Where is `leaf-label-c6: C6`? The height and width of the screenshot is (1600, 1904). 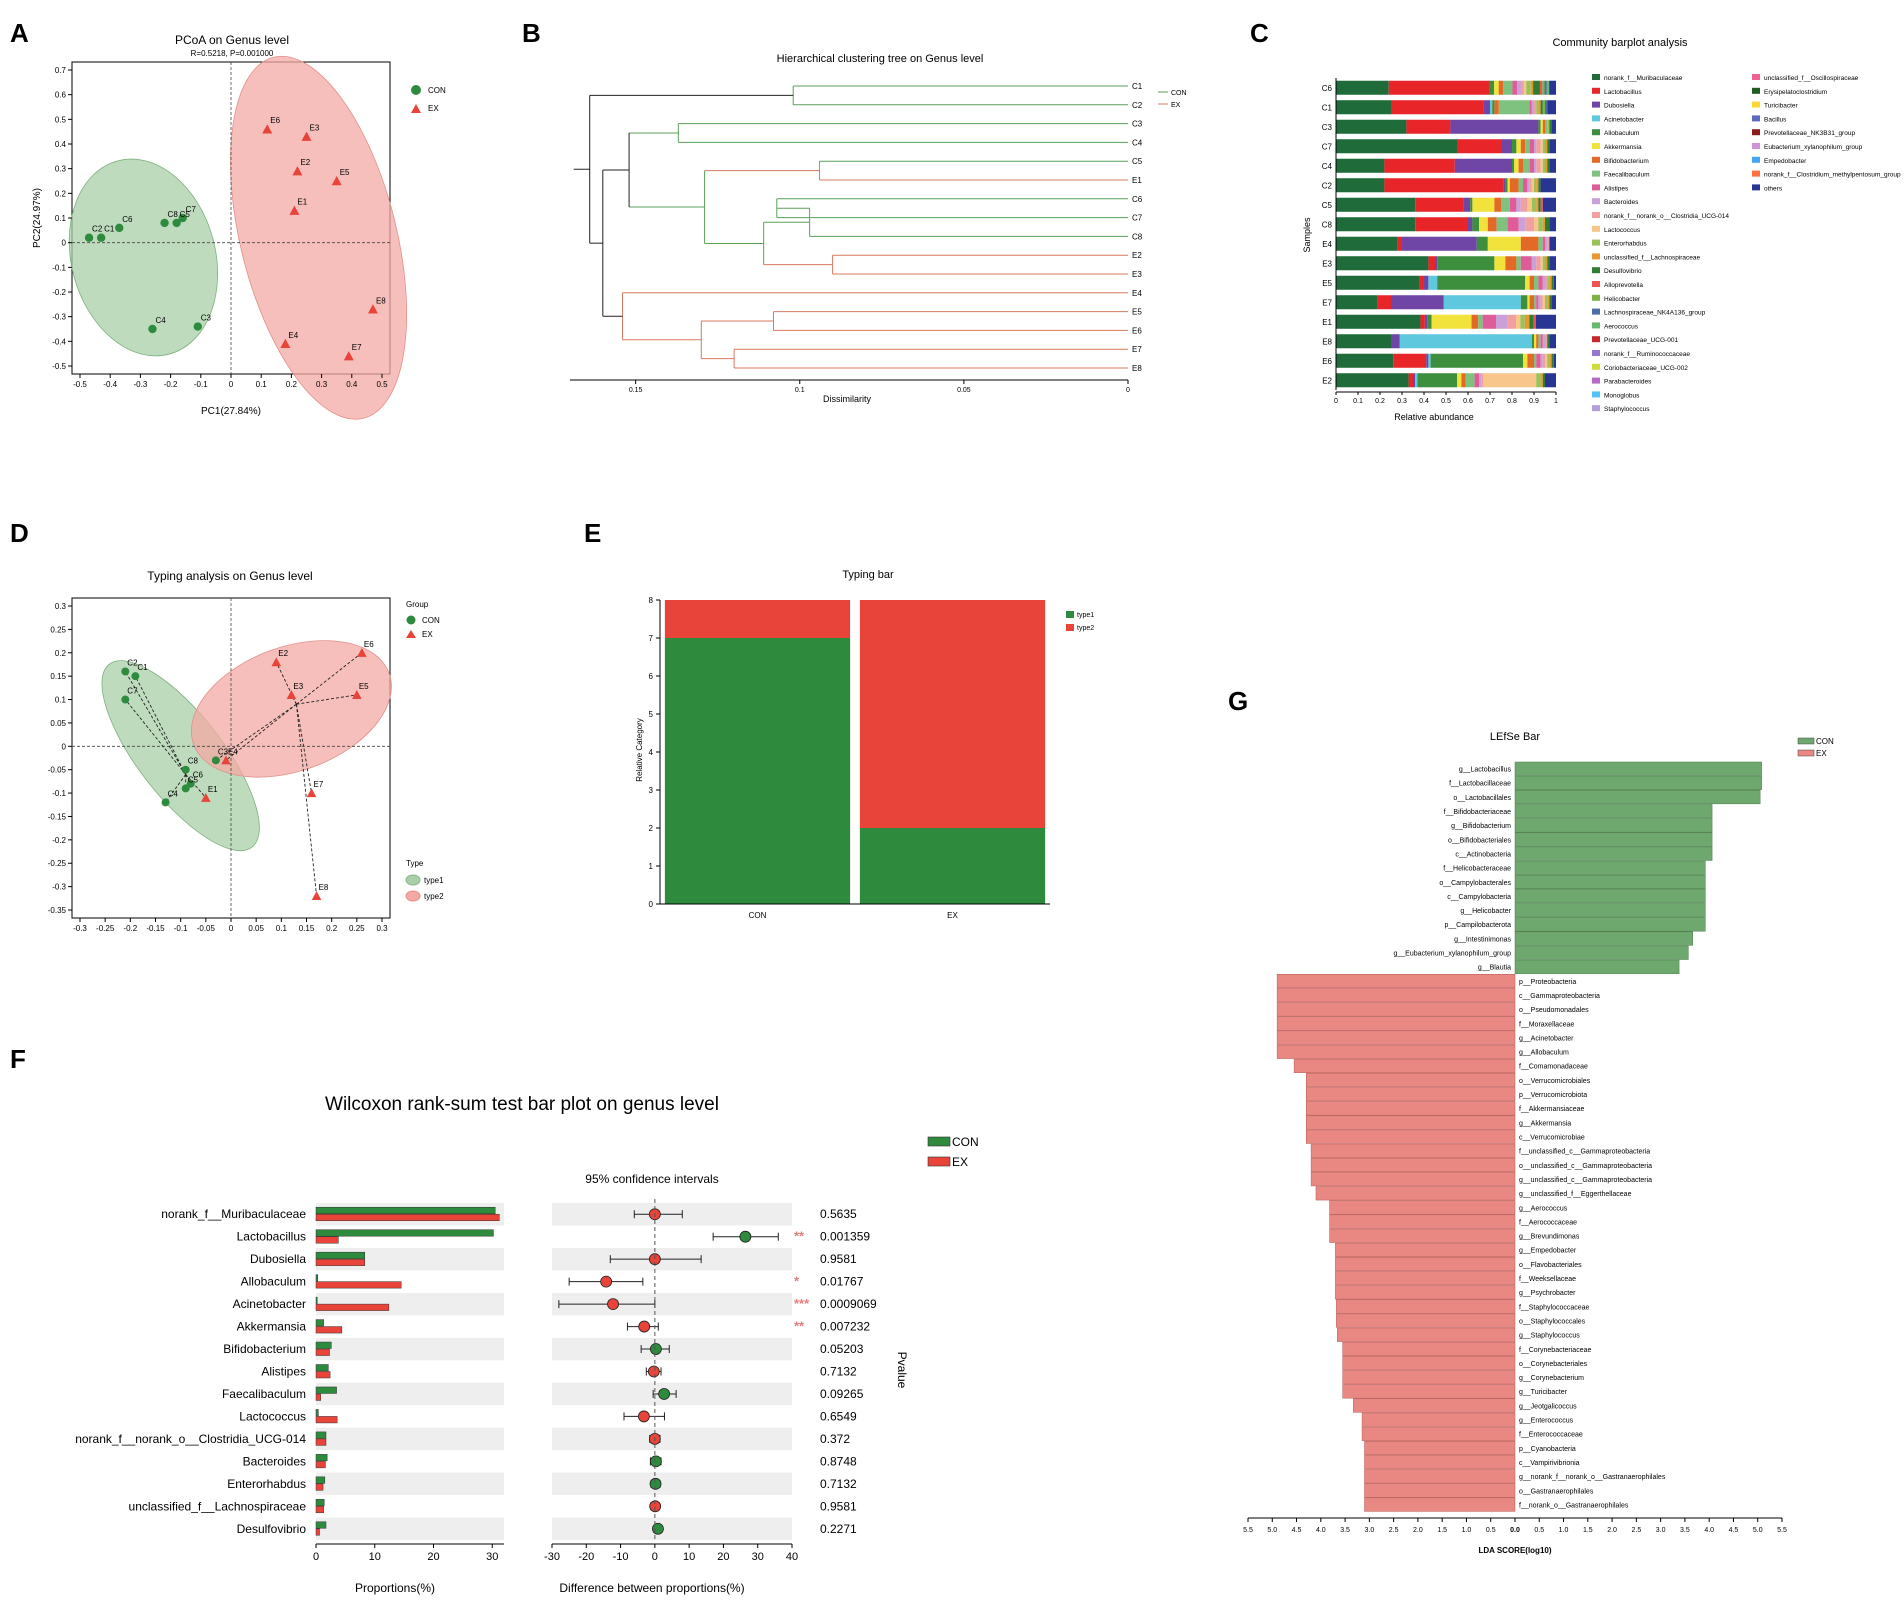 leaf-label-c6: C6 is located at coordinates (1137, 199).